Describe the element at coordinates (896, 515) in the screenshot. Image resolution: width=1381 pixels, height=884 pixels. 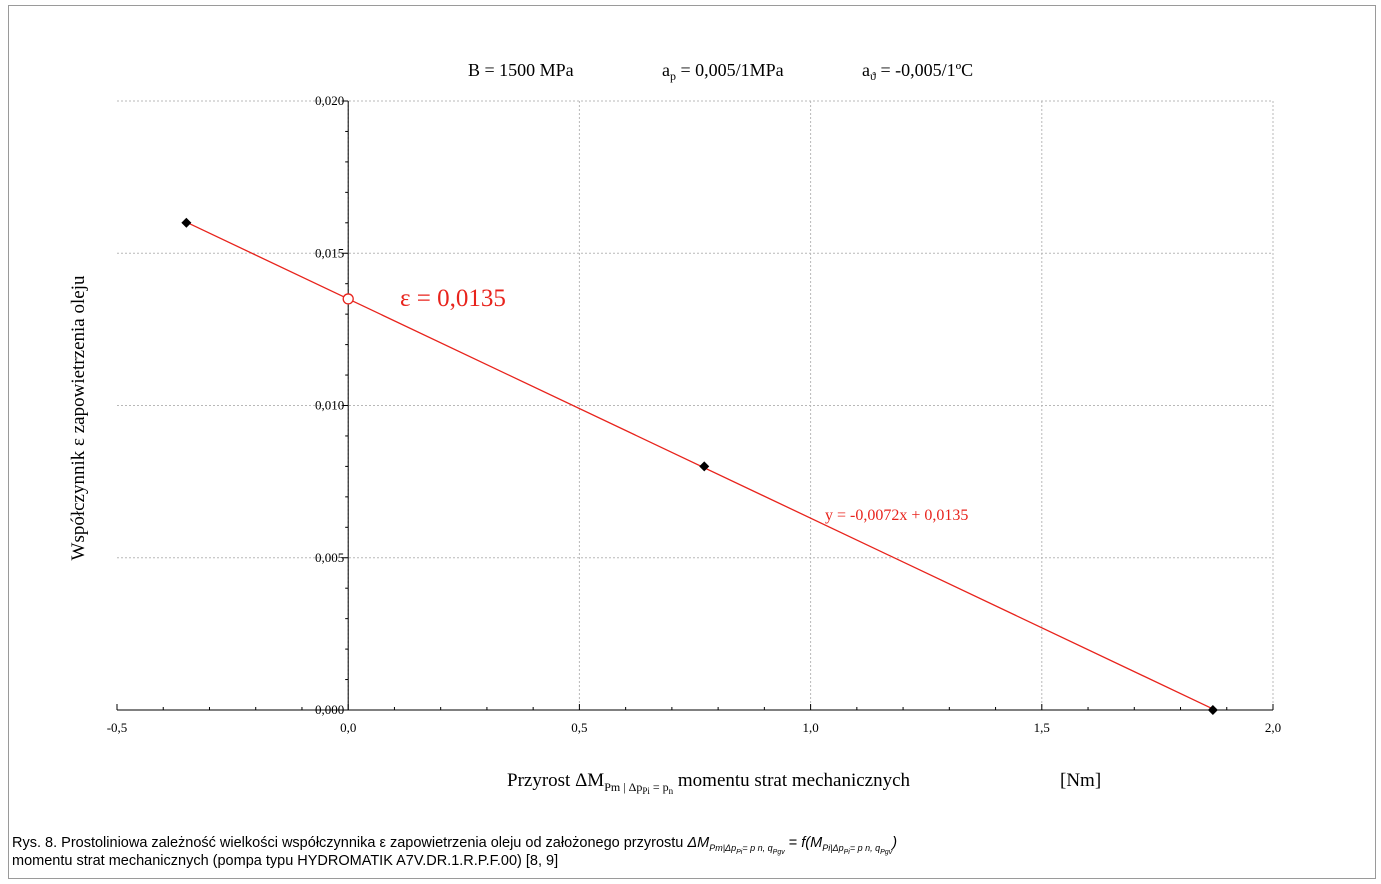
I see `trendline-equation: y = -0,0072x + 0,0135` at that location.